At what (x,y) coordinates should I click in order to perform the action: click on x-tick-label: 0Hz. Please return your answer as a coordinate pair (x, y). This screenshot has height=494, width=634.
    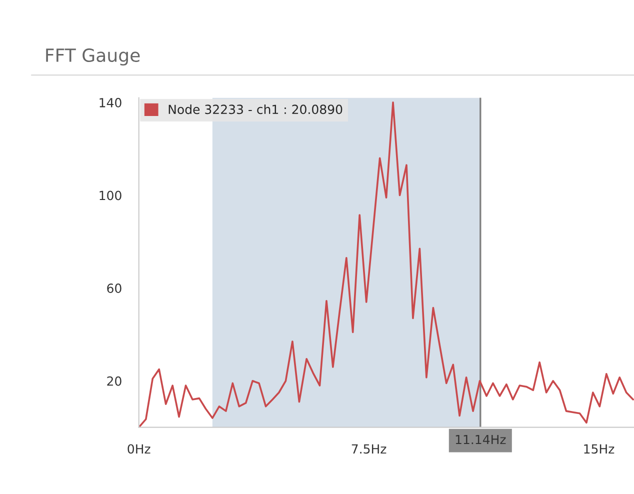
    Looking at the image, I should click on (139, 449).